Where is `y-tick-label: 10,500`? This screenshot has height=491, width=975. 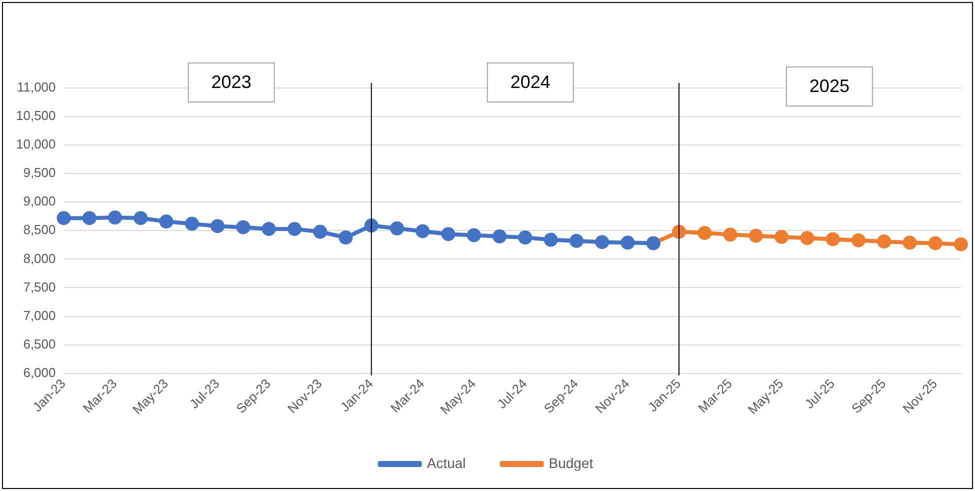
y-tick-label: 10,500 is located at coordinates (36, 116).